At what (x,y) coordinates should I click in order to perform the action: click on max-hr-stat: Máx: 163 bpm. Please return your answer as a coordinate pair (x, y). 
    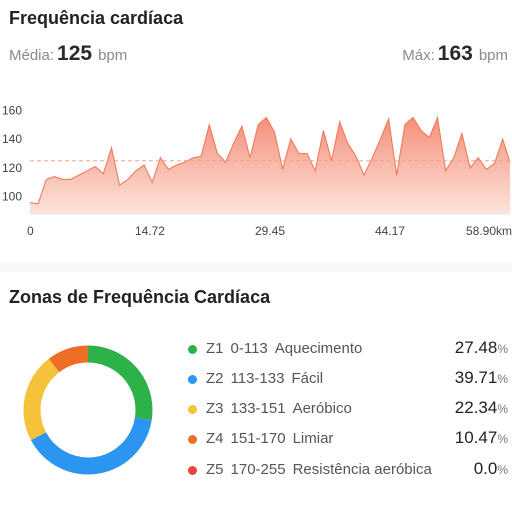
    Looking at the image, I should click on (455, 54).